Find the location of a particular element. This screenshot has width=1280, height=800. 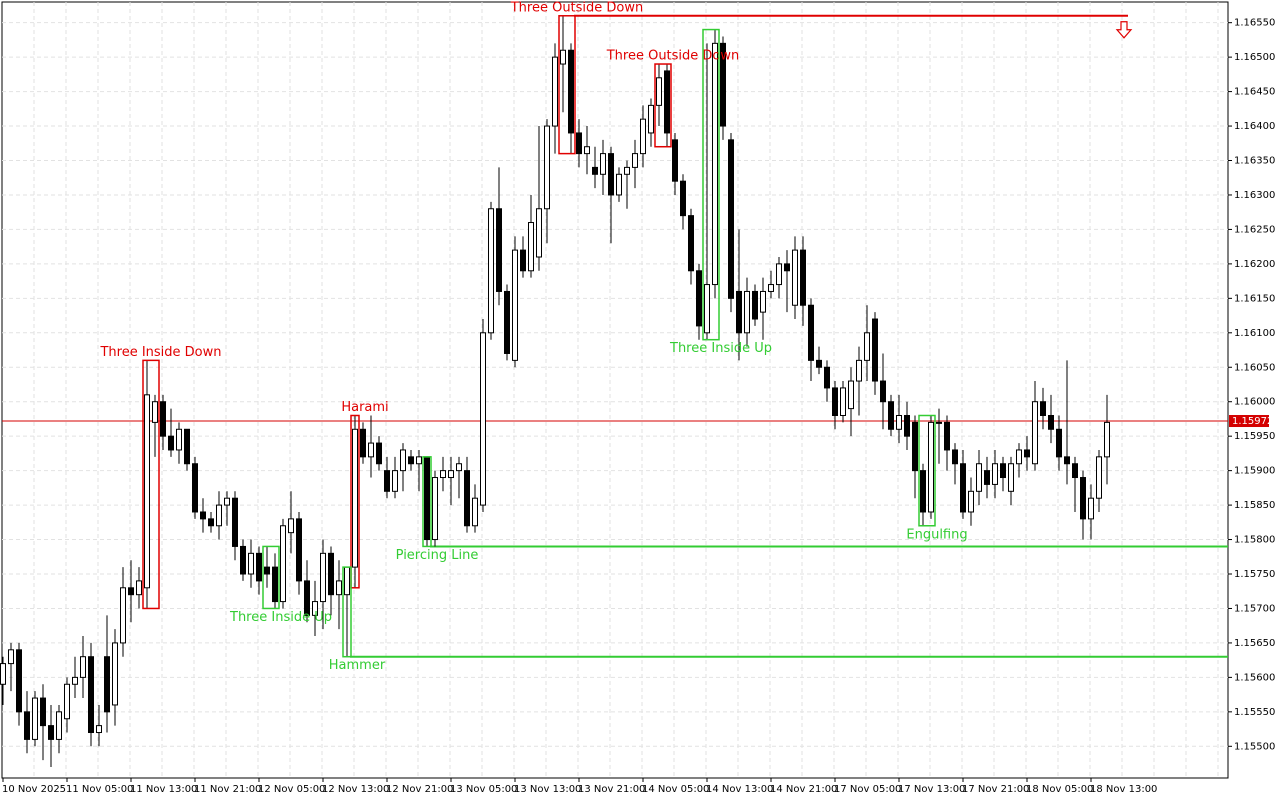

signal-arrow is located at coordinates (1124, 30).